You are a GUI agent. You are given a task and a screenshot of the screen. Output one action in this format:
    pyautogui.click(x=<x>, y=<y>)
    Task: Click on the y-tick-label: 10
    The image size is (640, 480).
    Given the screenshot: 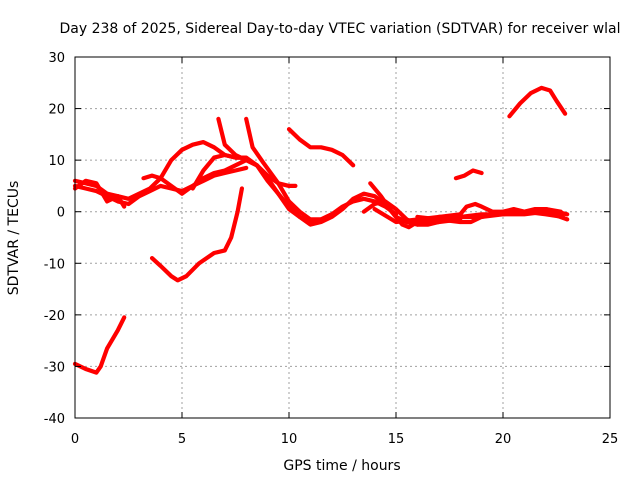 What is the action you would take?
    pyautogui.click(x=56, y=161)
    